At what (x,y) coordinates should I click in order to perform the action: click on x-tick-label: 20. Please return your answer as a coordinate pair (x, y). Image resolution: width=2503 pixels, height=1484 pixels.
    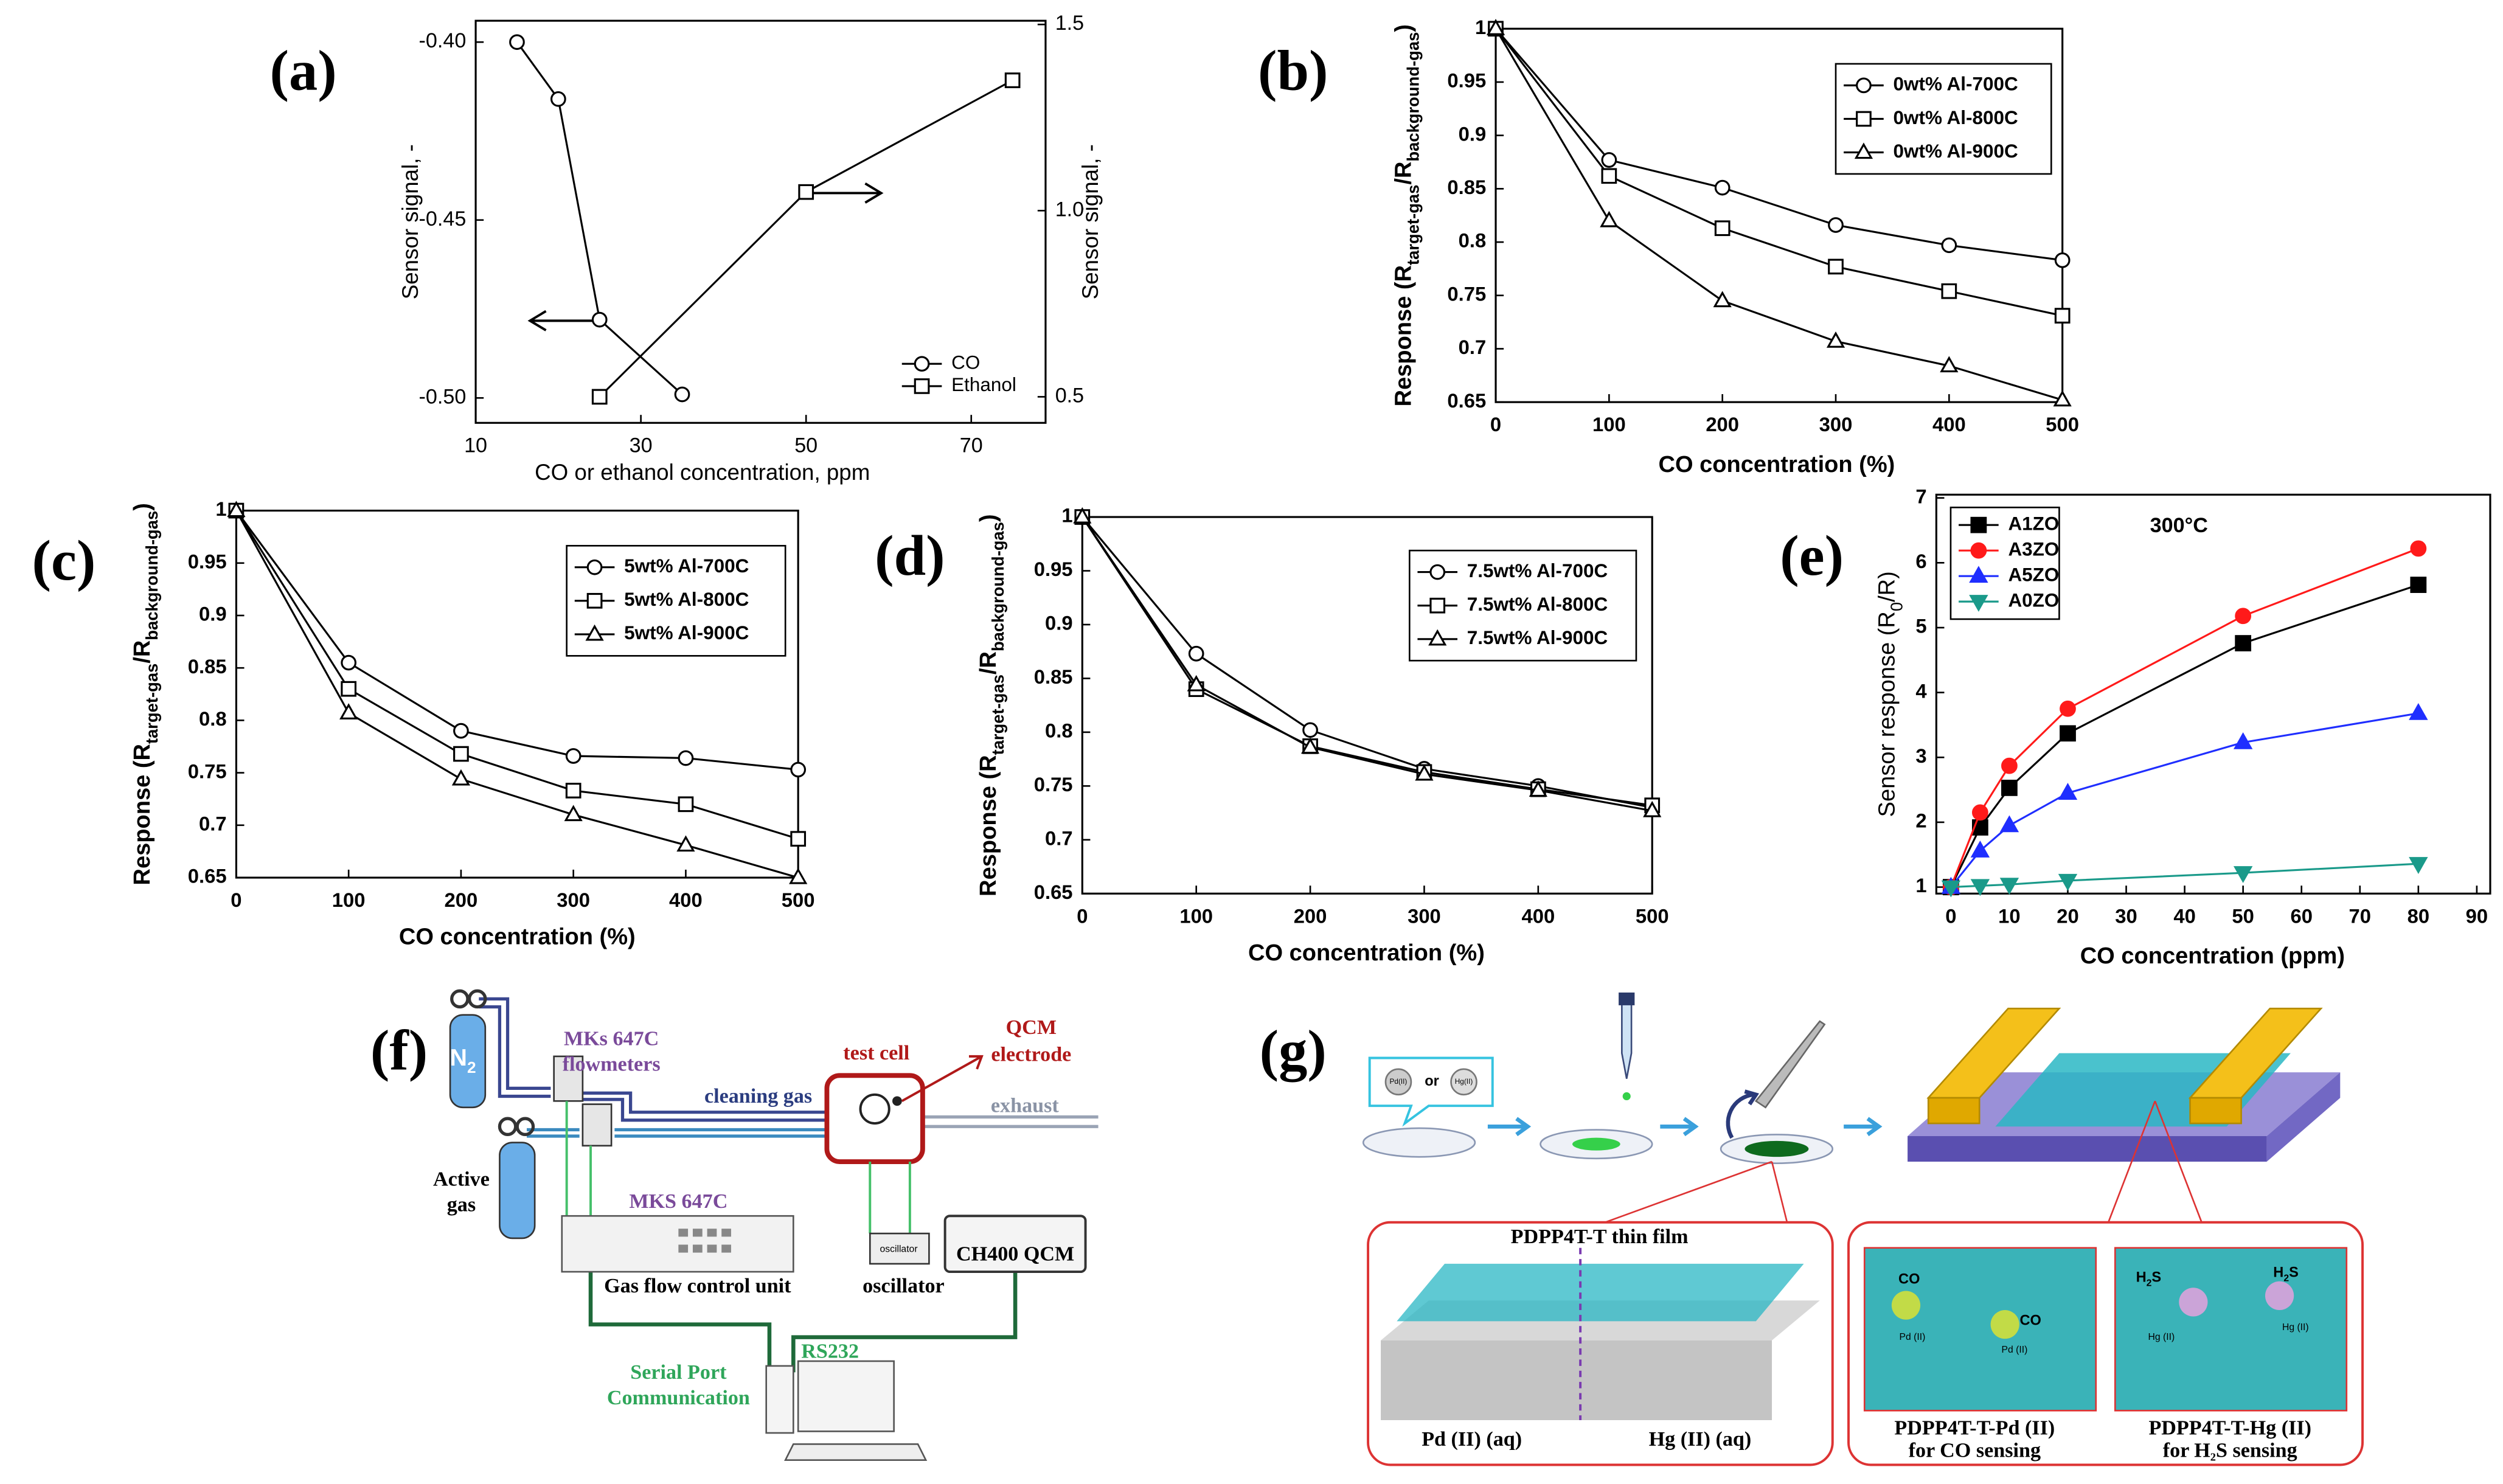
    Looking at the image, I should click on (2067, 915).